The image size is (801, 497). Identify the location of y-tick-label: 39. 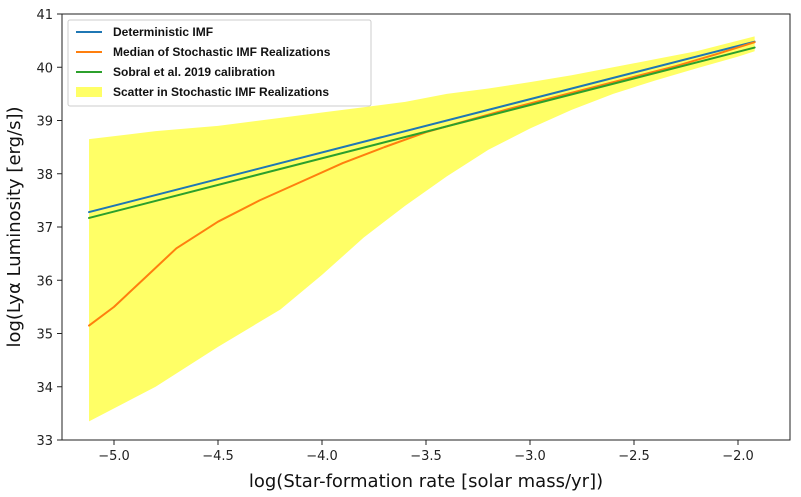
(44, 122).